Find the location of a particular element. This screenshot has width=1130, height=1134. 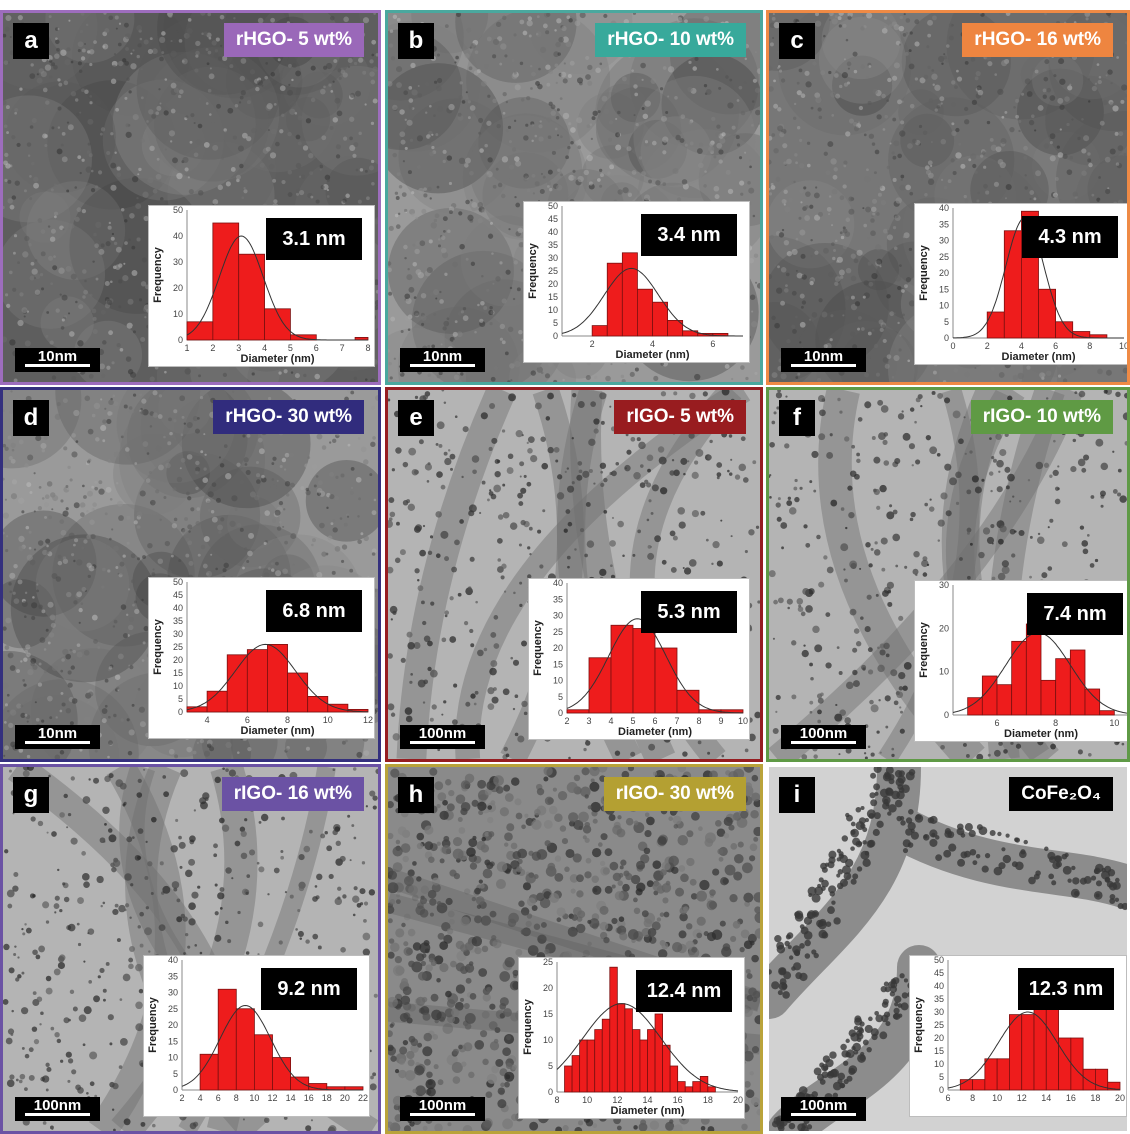

histogram-plot: 0 10 20 30 6 8 10 Diameter (nm) Frequency is located at coordinates (1022, 660).